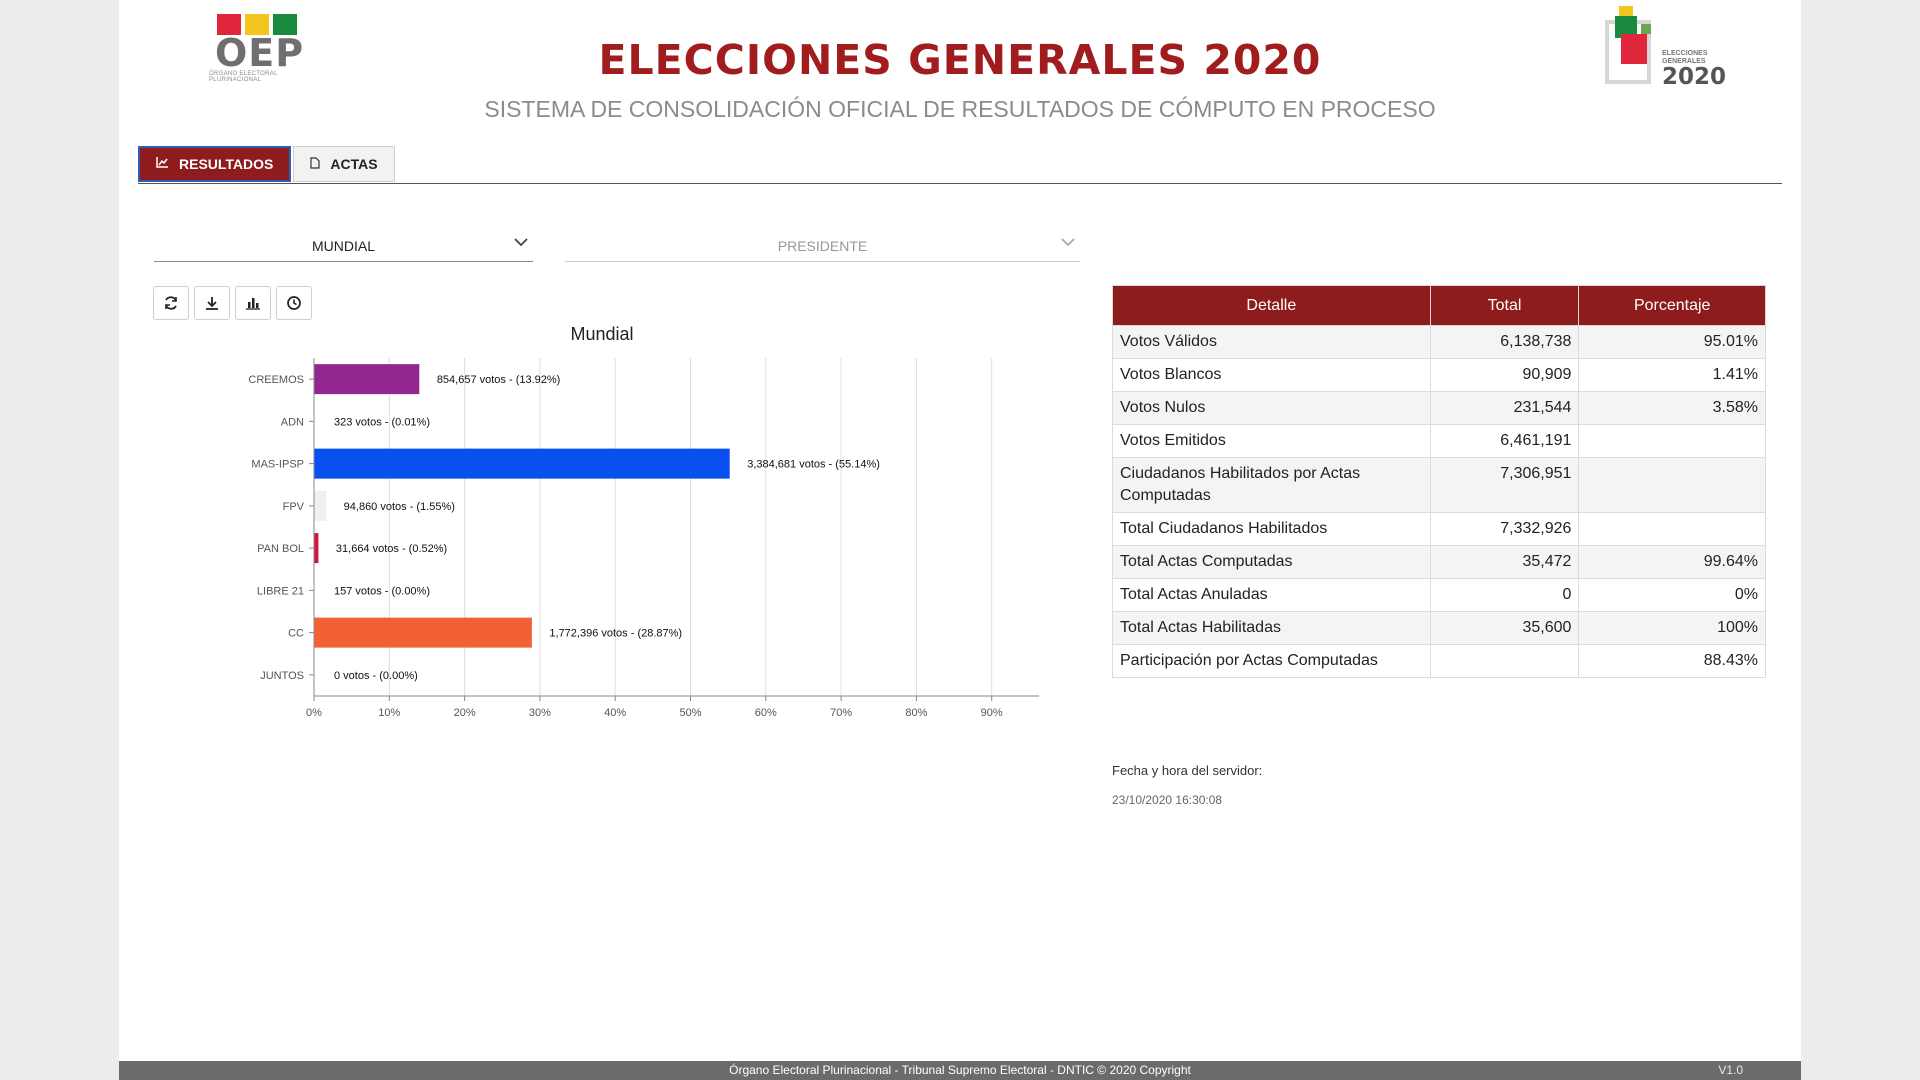 This screenshot has width=1920, height=1080. Describe the element at coordinates (226, 164) in the screenshot. I see `tab-resultados-label: RESULTADOS` at that location.